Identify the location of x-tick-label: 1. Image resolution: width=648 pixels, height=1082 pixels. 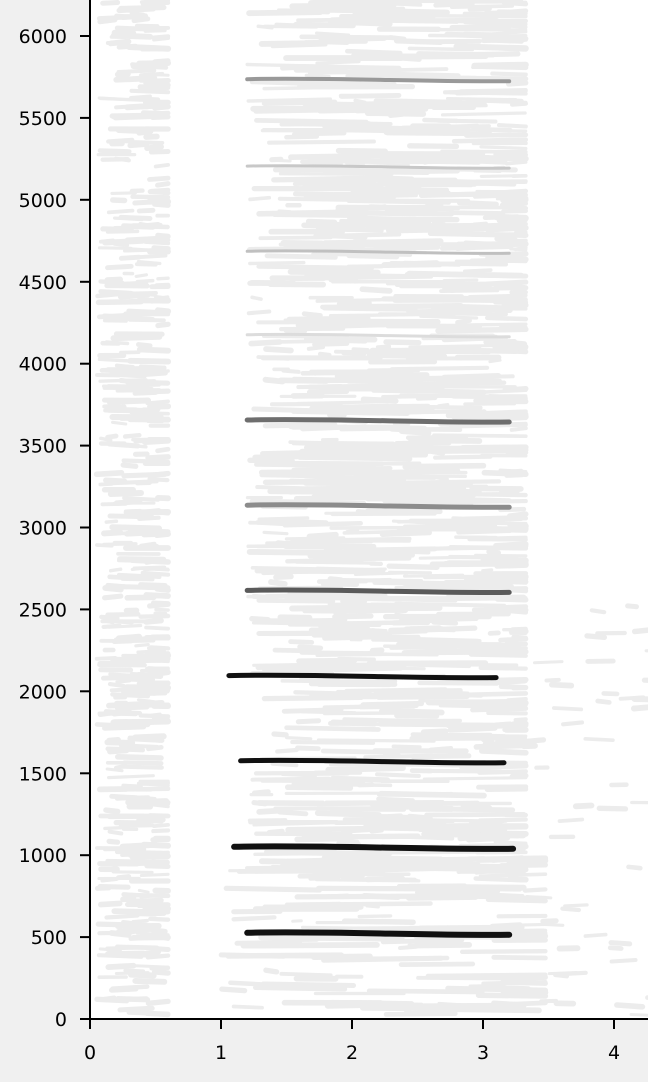
(221, 1053).